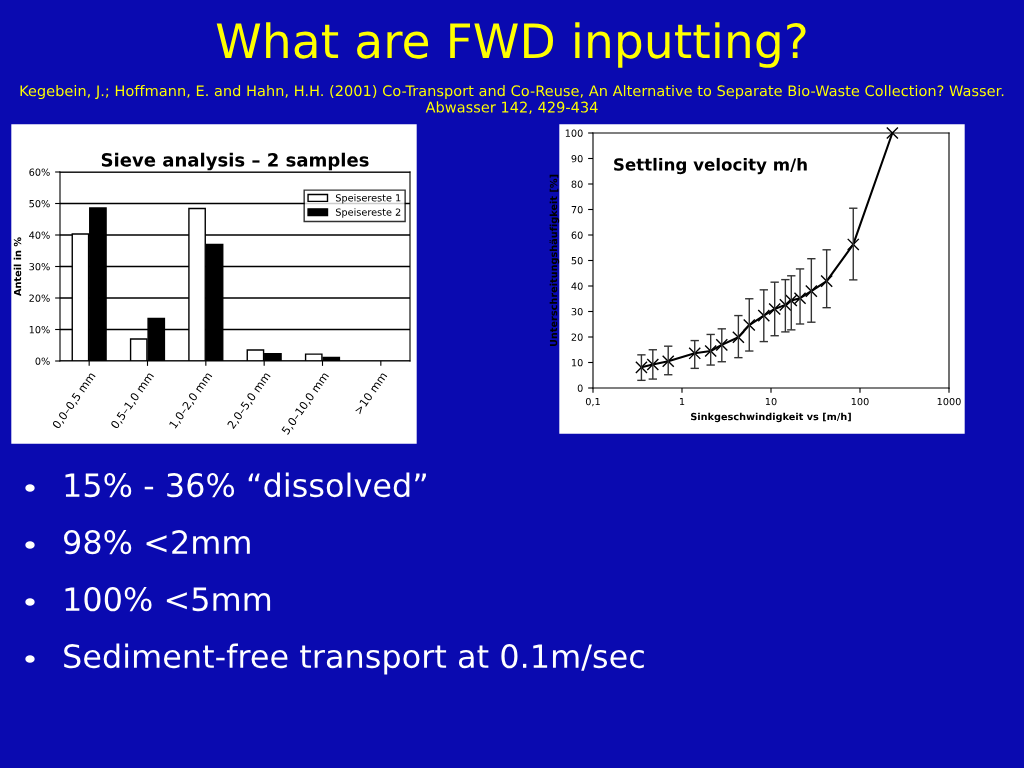 Image resolution: width=1024 pixels, height=768 pixels. Describe the element at coordinates (368, 198) in the screenshot. I see `legend-label: Speisereste 1` at that location.